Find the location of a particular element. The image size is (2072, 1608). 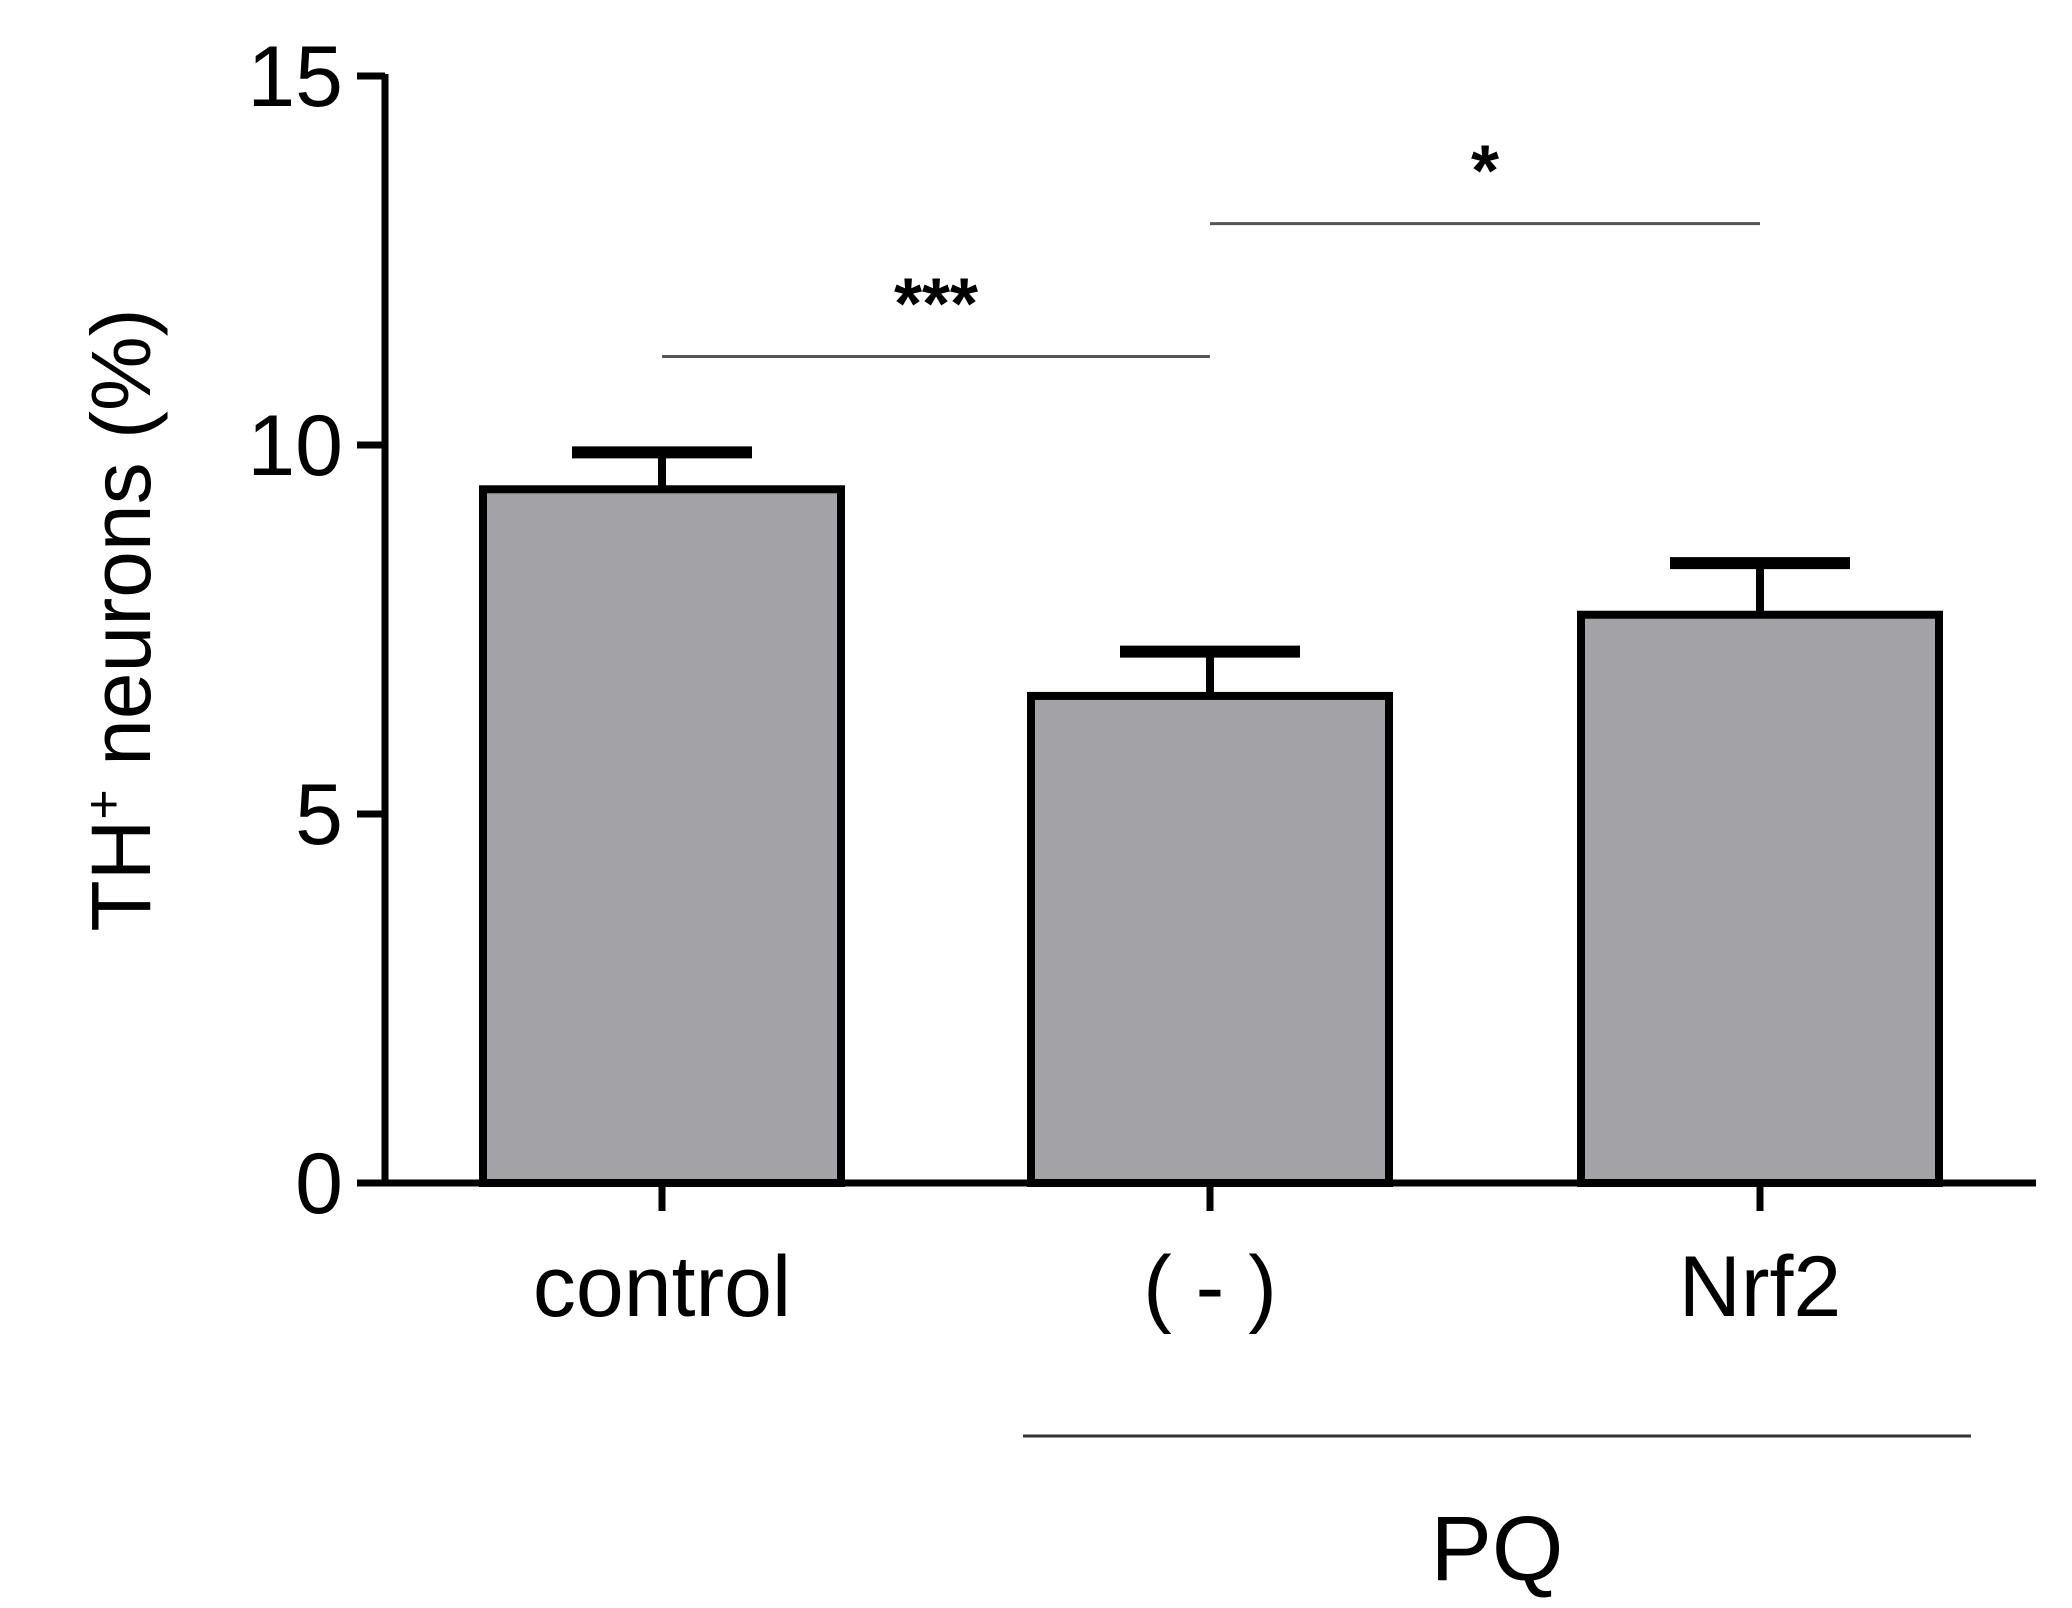

group-annotation: PQ is located at coordinates (1497, 1517).